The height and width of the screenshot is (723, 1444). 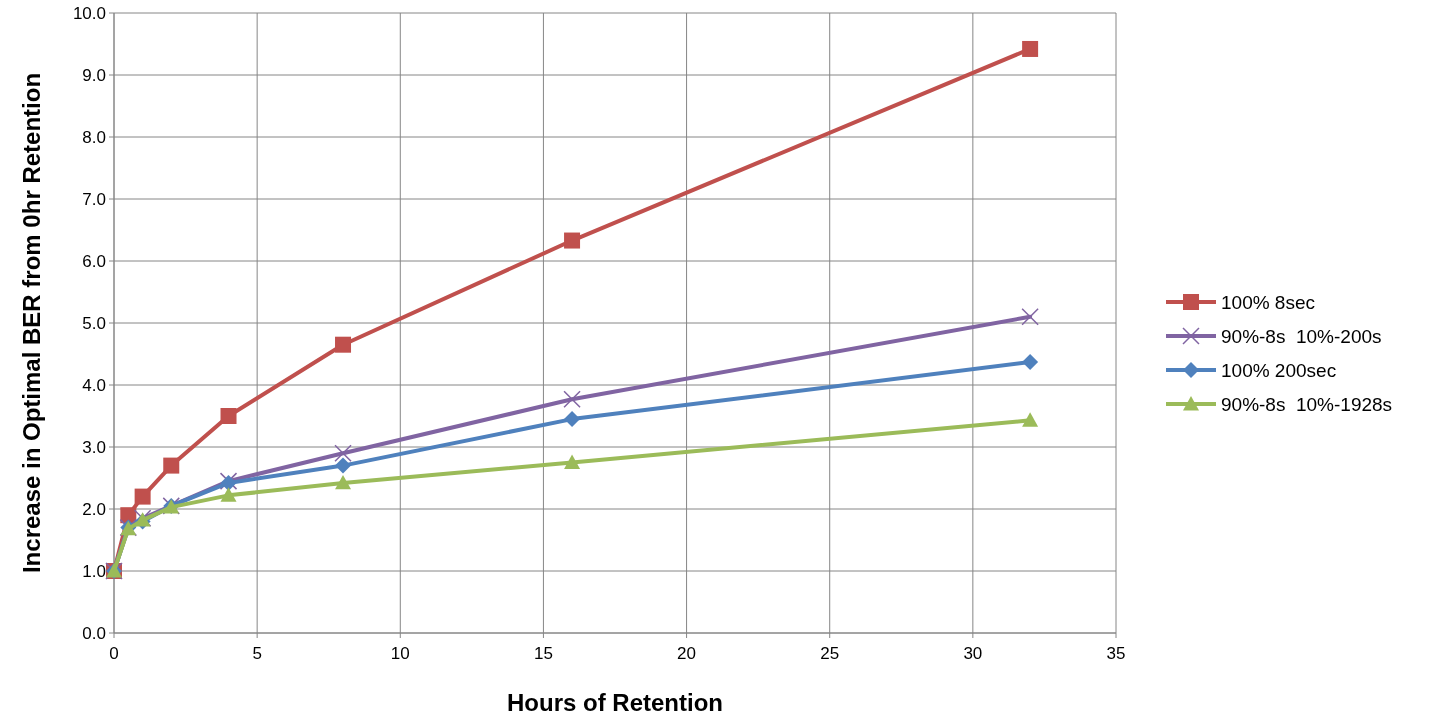 What do you see at coordinates (973, 653) in the screenshot?
I see `x-tick-label: 30` at bounding box center [973, 653].